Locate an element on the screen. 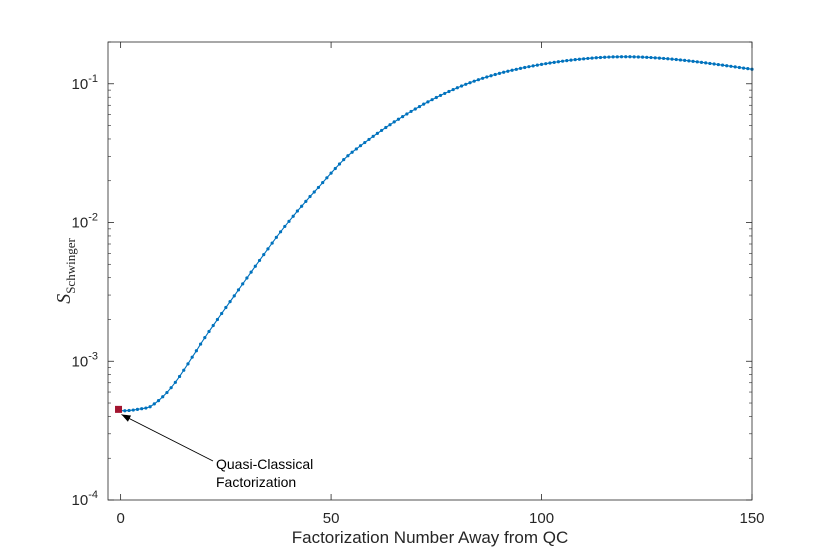  y-tick-label: 10⁻¹ is located at coordinates (85, 83).